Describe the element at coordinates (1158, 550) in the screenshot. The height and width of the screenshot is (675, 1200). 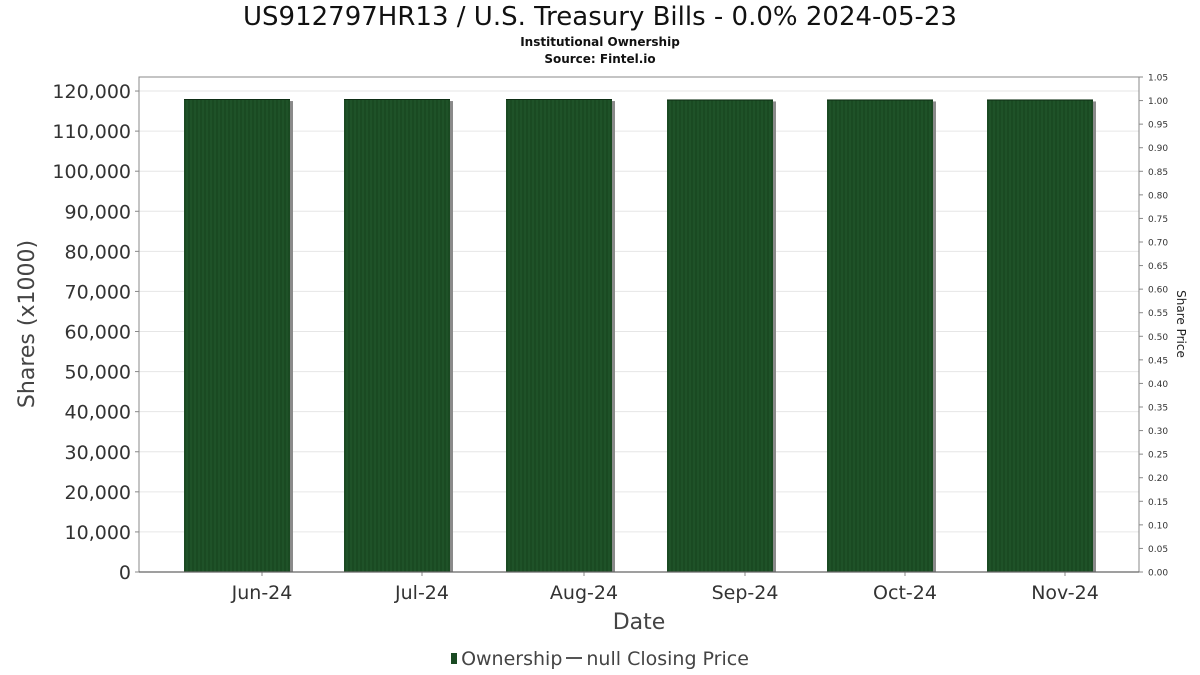
I see `y2-tick-label: 0.05` at that location.